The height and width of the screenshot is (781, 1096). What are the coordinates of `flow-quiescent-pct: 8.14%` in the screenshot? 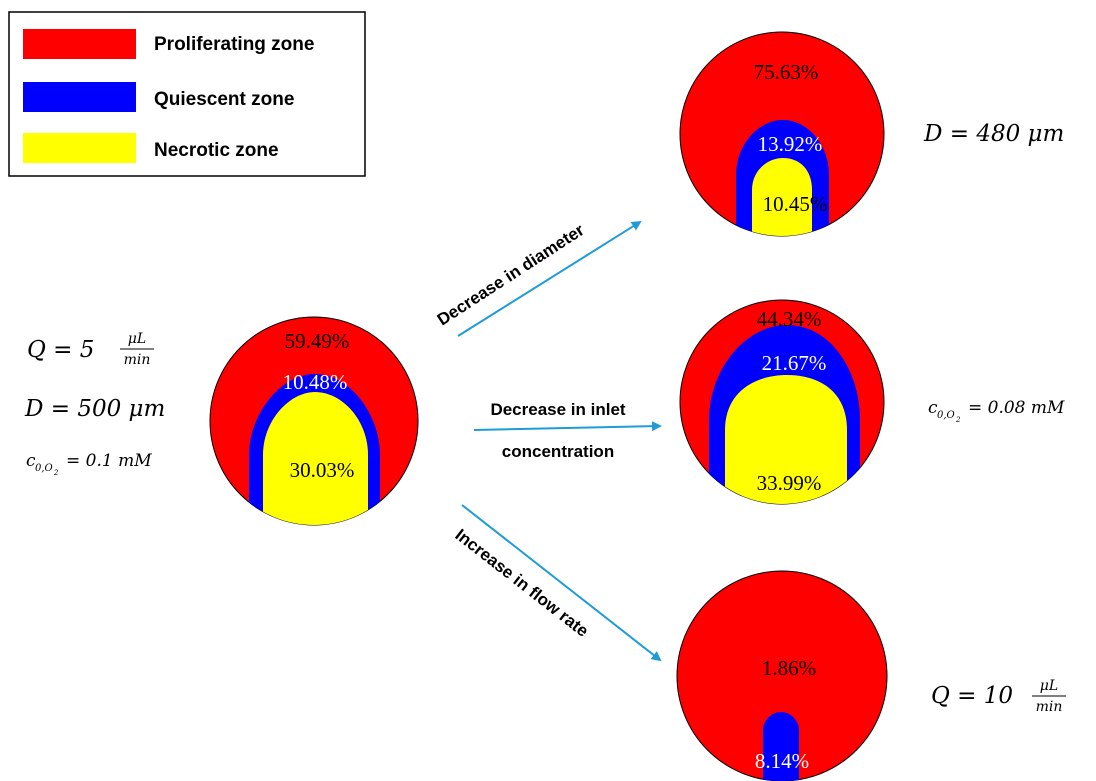 It's located at (782, 761).